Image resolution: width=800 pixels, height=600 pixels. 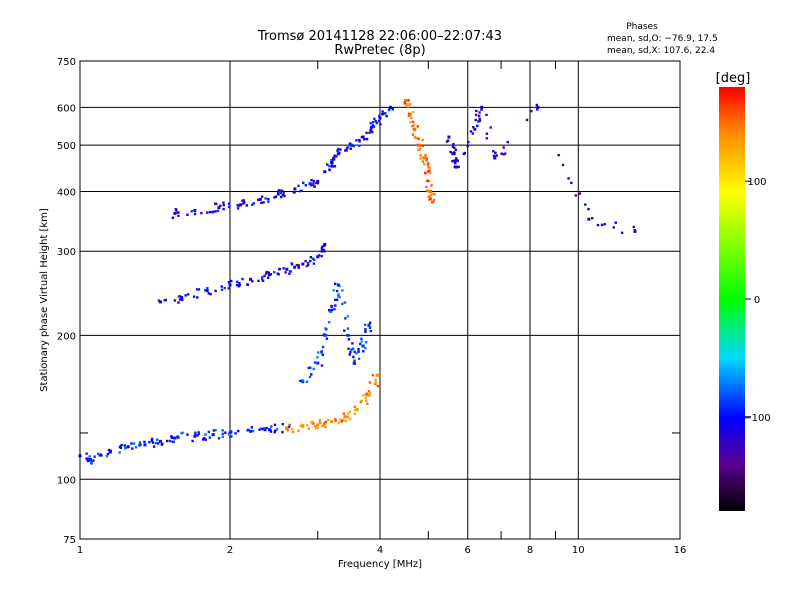 What do you see at coordinates (468, 550) in the screenshot?
I see `x-tick-label: 6` at bounding box center [468, 550].